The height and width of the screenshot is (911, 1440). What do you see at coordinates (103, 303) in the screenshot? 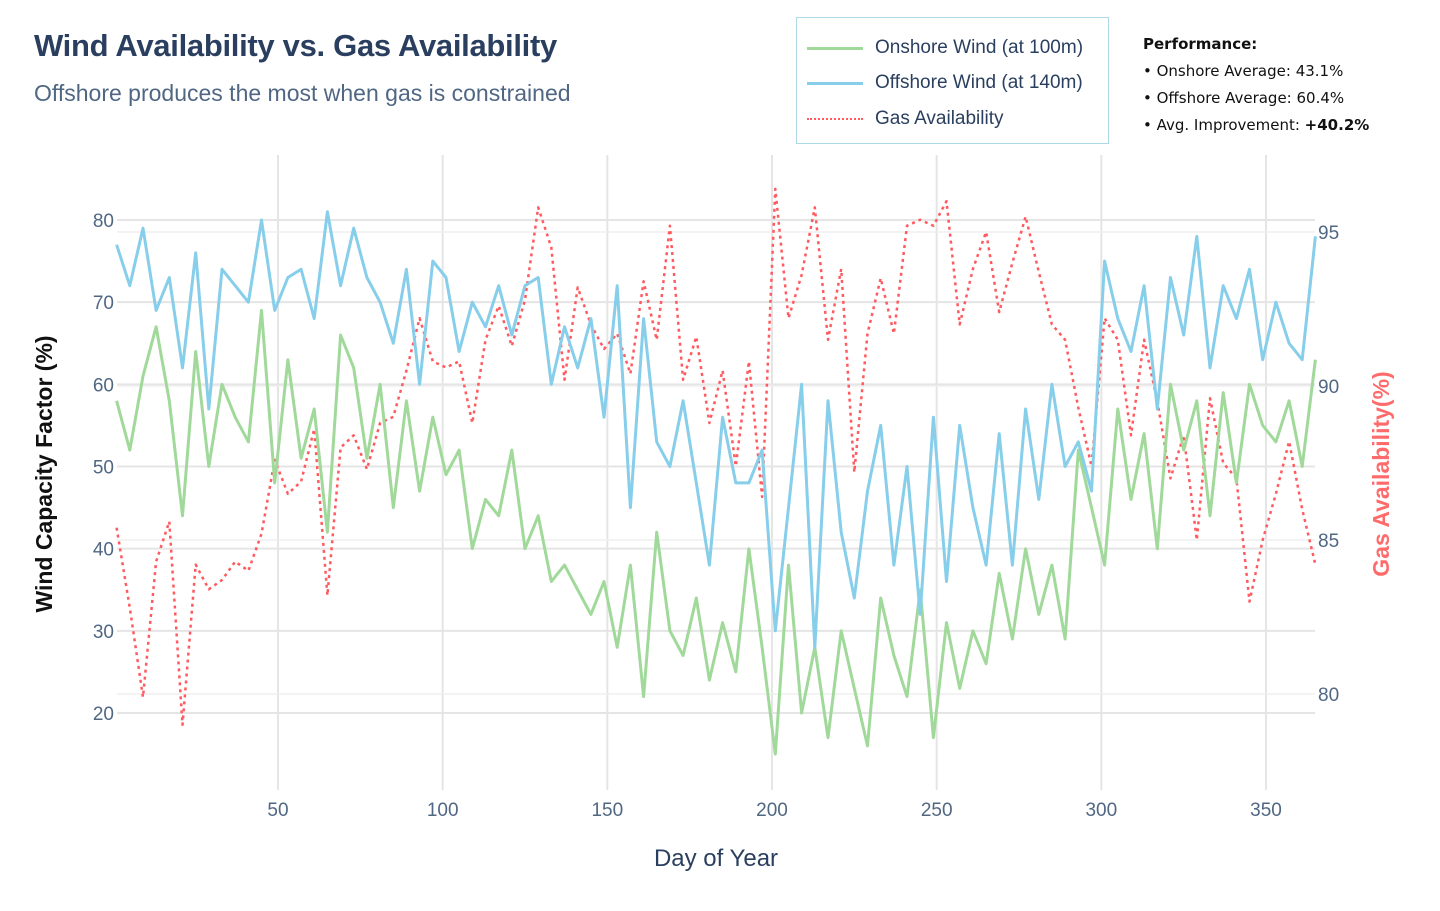
I see `y-tick-label: 70` at bounding box center [103, 303].